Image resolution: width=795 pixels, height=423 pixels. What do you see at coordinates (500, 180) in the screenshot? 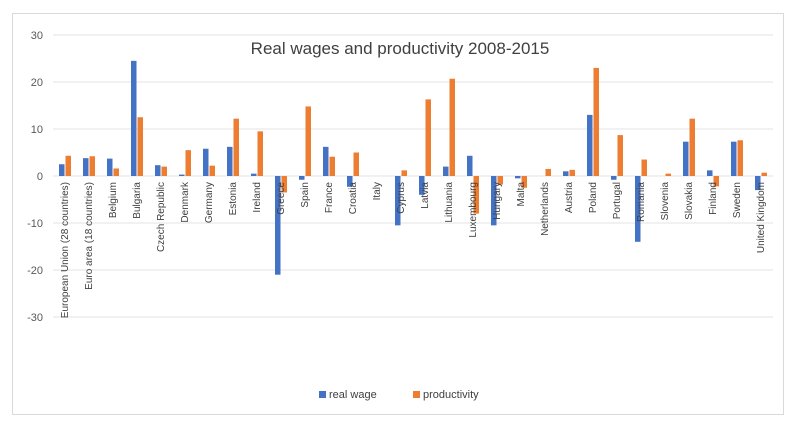
I see `bar-productivity-hungary` at bounding box center [500, 180].